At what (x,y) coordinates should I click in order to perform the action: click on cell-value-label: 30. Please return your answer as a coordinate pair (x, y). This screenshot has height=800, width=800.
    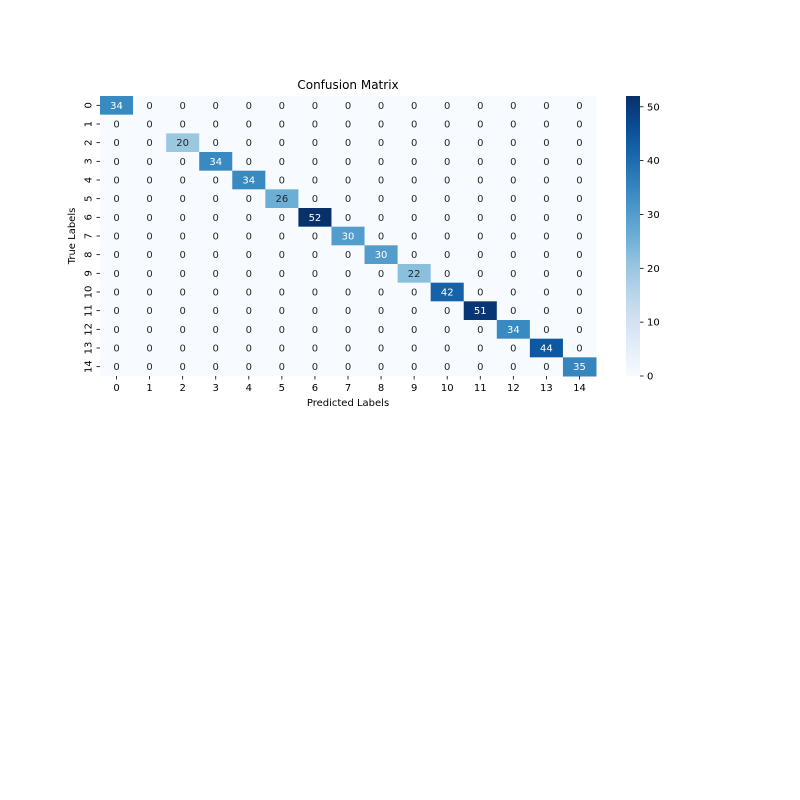
    Looking at the image, I should click on (381, 255).